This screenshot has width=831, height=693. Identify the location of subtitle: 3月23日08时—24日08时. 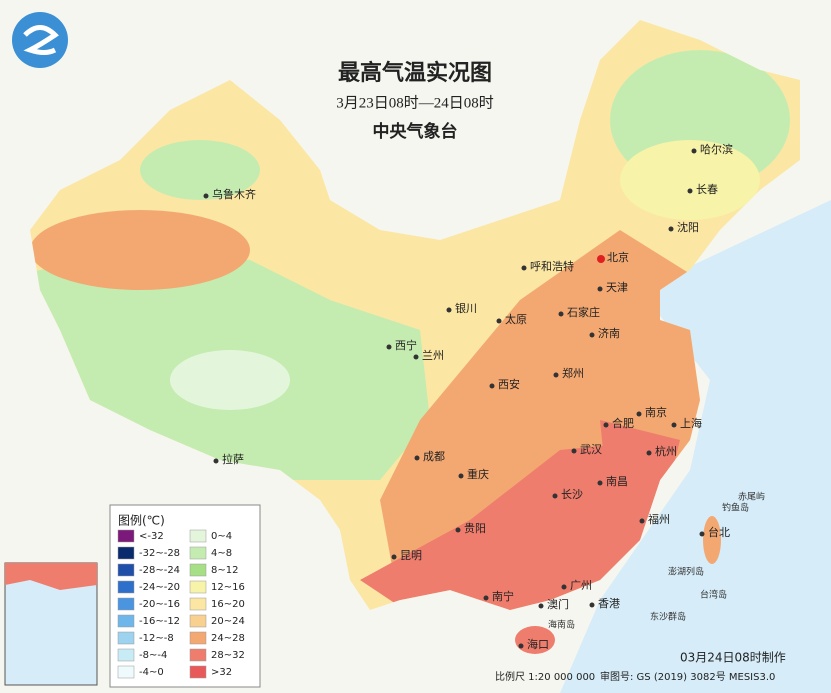
(415, 102).